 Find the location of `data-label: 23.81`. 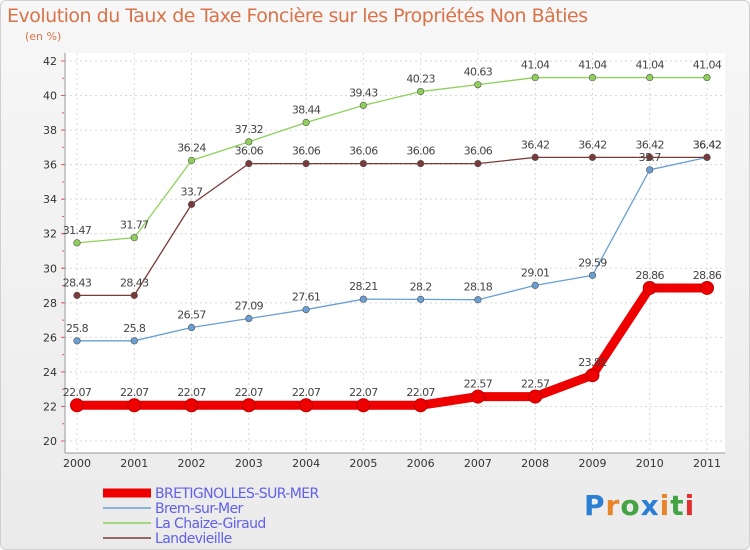

data-label: 23.81 is located at coordinates (592, 362).